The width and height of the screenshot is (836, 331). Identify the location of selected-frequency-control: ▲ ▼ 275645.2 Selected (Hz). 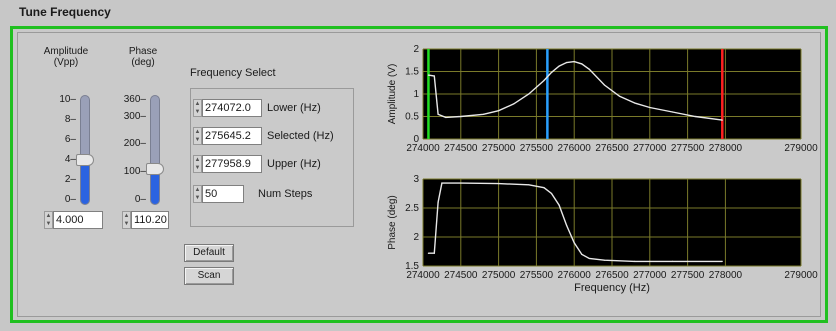
(263, 136).